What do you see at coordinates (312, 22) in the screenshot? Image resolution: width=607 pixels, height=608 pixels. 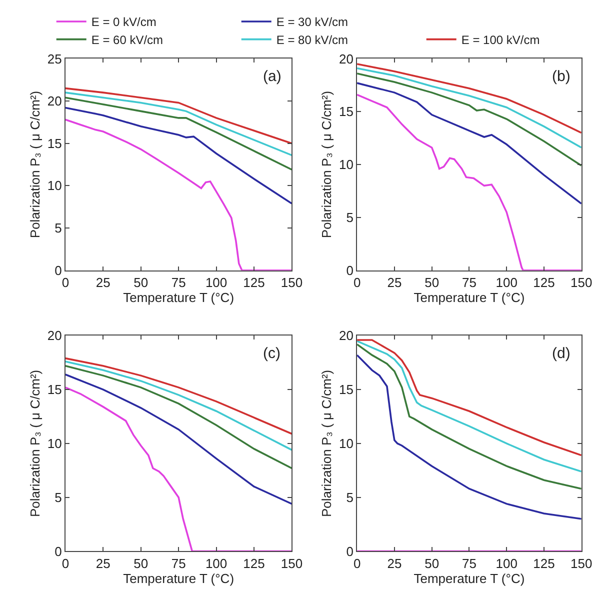 I see `legend-label: E = 30 kV/cm` at bounding box center [312, 22].